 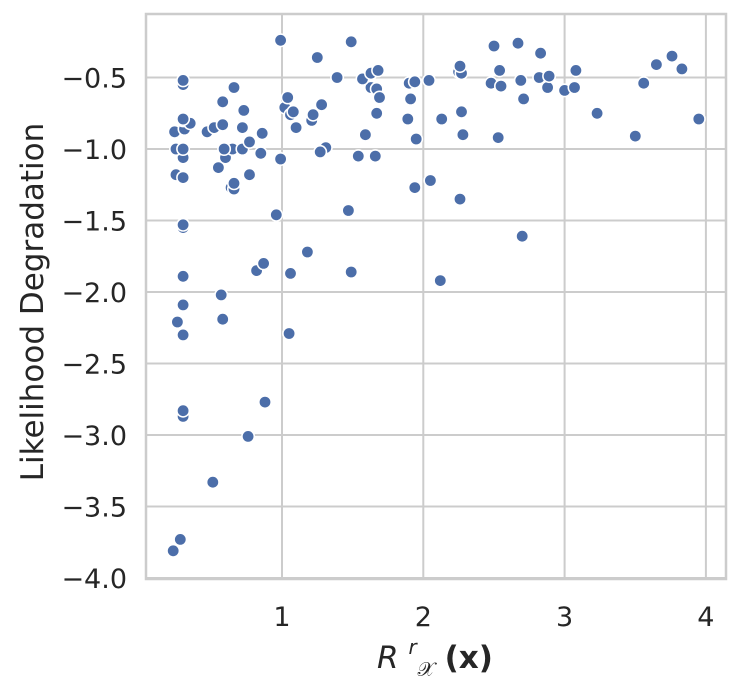 I want to click on x-axis-label-sup: r, so click(x=413, y=647).